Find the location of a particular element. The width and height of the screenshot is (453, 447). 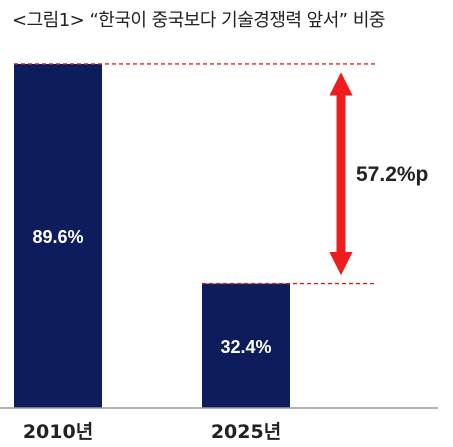

category-label-1: 2025년 is located at coordinates (246, 432).